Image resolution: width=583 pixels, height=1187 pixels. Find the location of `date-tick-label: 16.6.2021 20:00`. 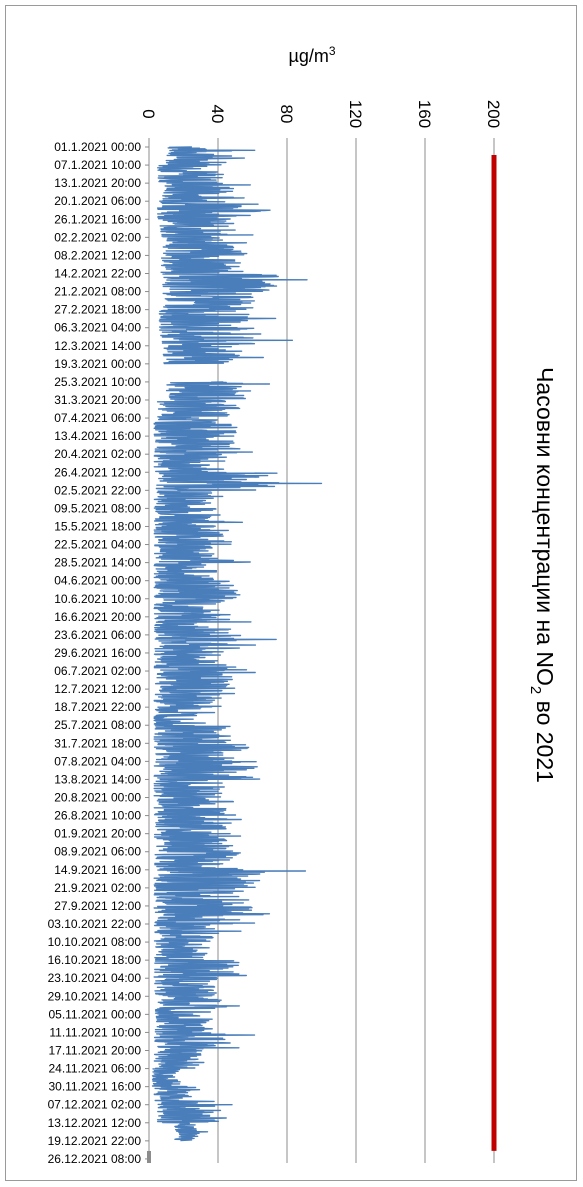

date-tick-label: 16.6.2021 20:00 is located at coordinates (97, 617).